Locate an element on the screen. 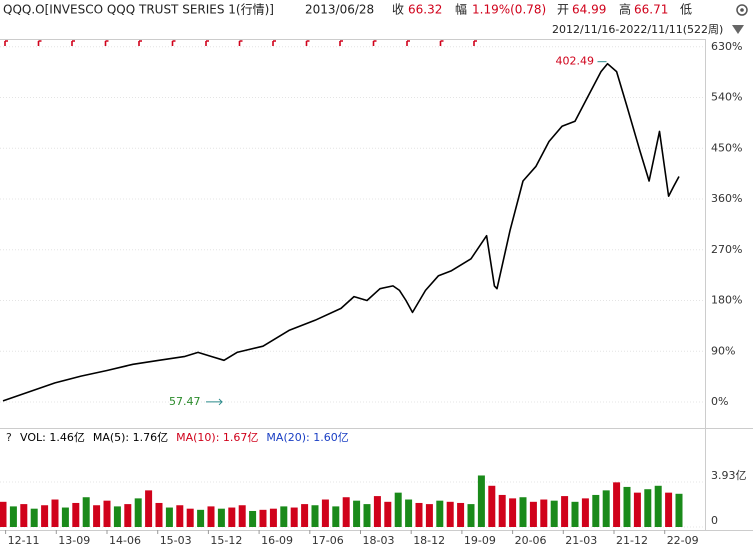  low-label: 低 is located at coordinates (686, 10).